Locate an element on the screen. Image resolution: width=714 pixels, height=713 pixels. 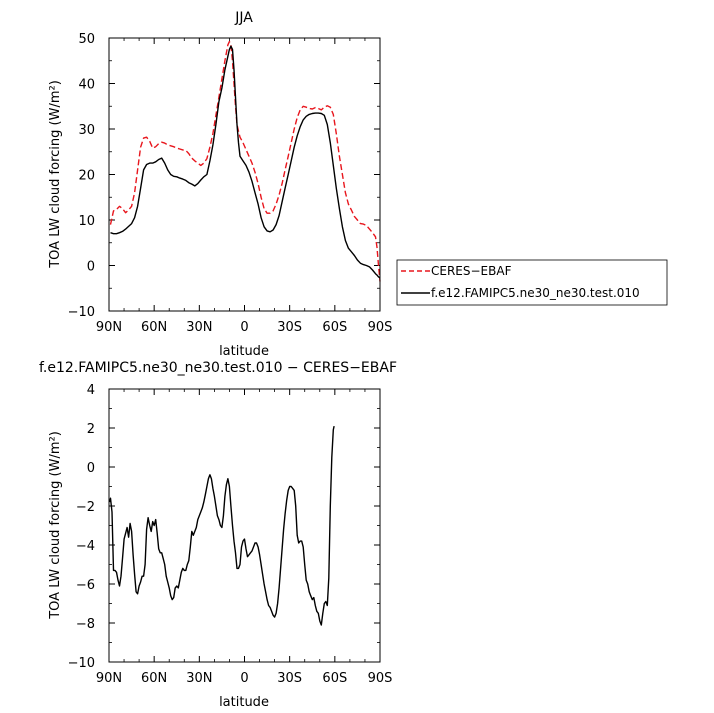
bottom-chart-xlabel: latitude is located at coordinates (244, 702).